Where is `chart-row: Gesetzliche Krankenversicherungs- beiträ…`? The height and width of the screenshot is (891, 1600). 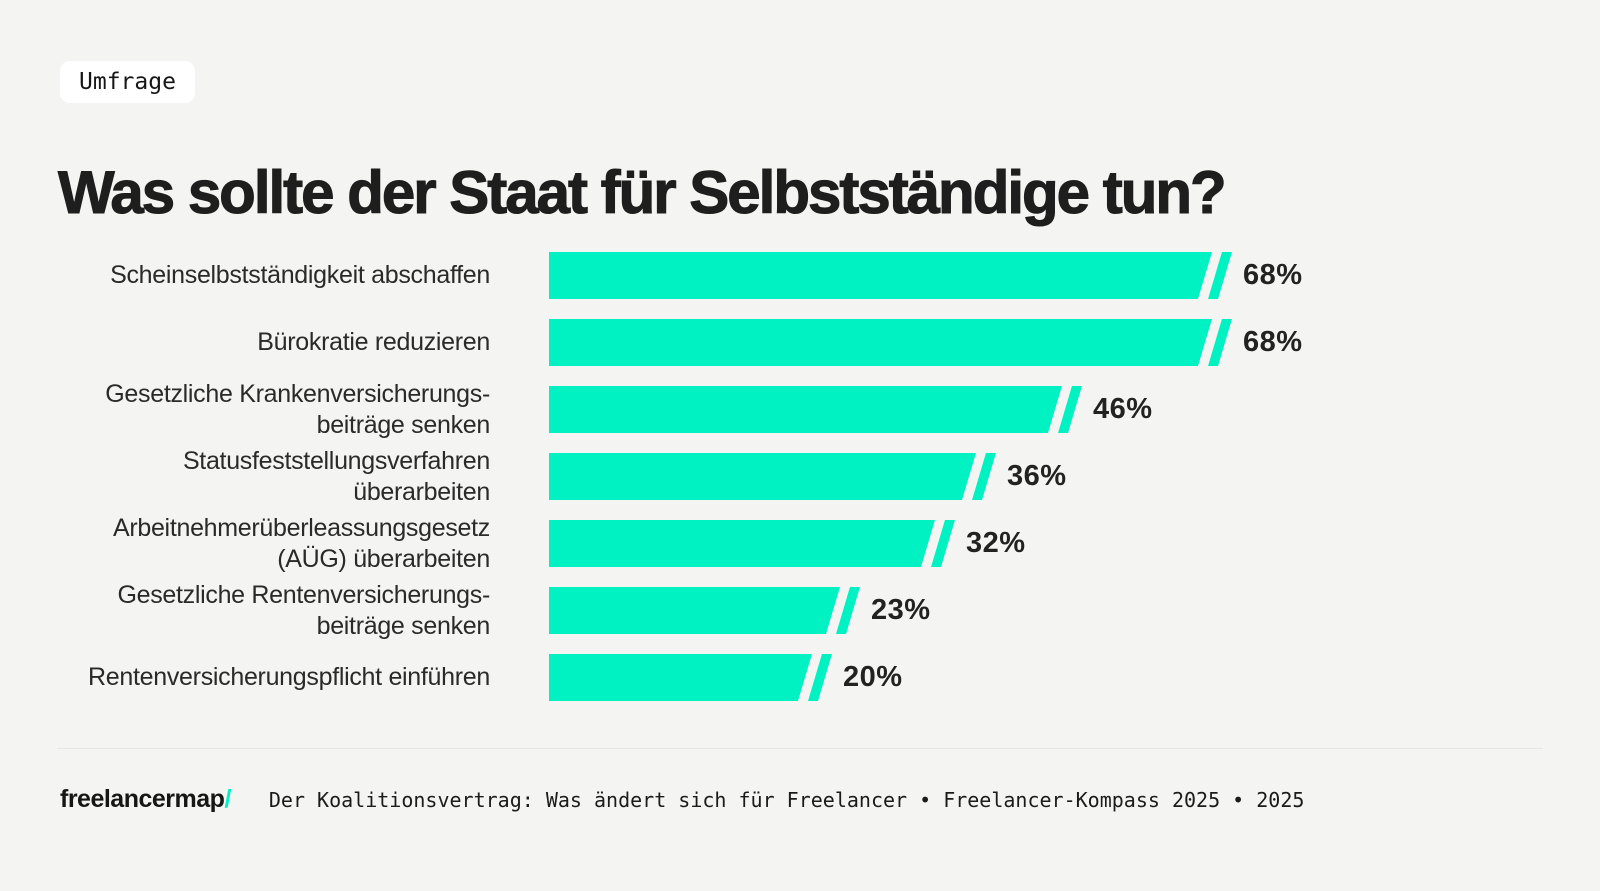 chart-row: Gesetzliche Krankenversicherungs- beiträ… is located at coordinates (800, 409).